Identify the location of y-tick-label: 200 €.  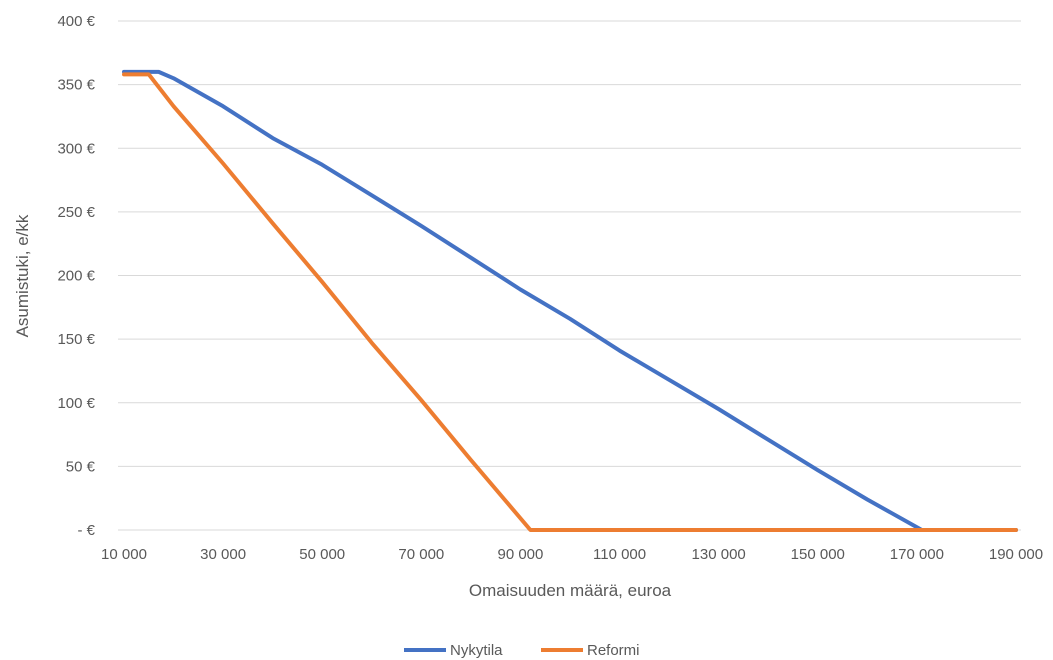
(76, 276).